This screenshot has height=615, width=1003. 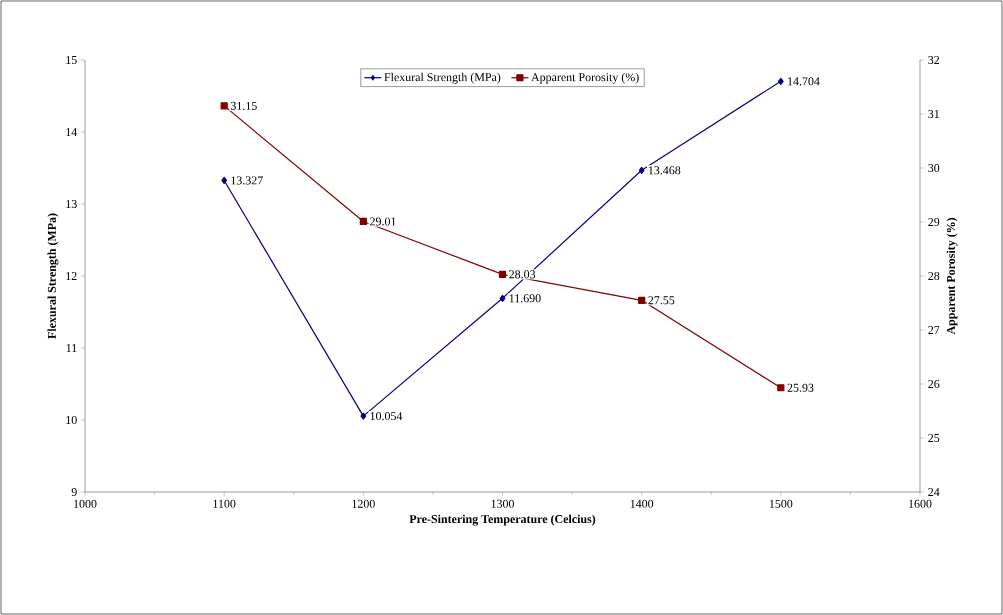 I want to click on y2-tick-label: 27, so click(x=934, y=330).